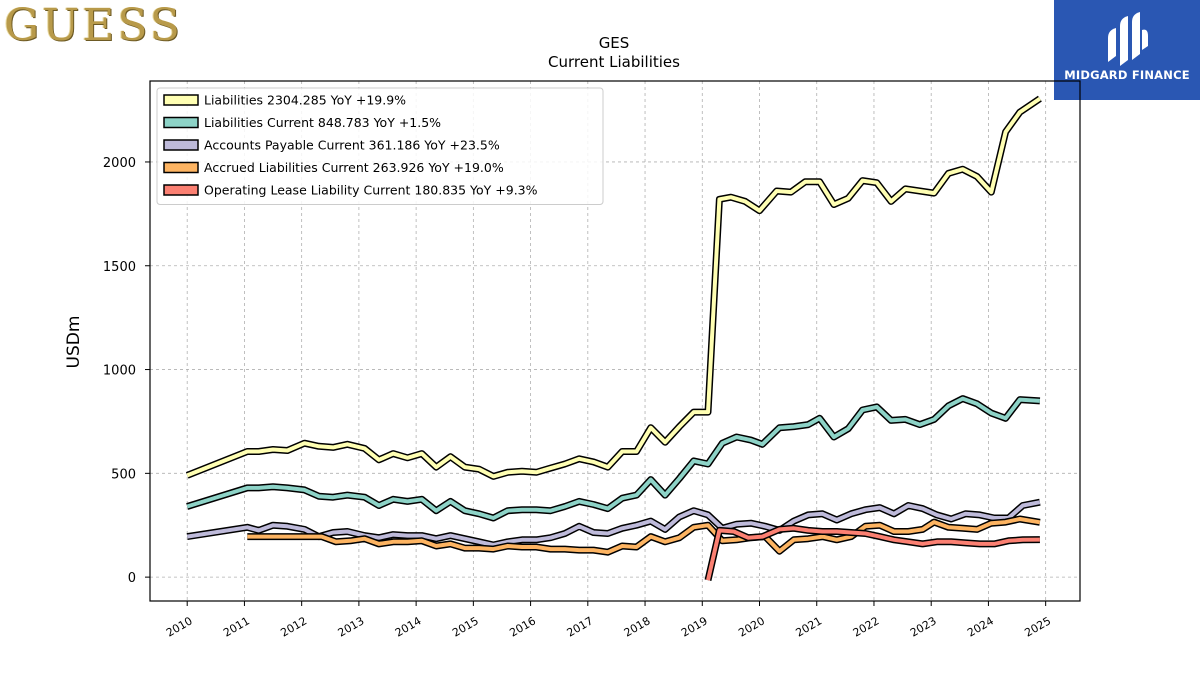 This screenshot has height=675, width=1200. What do you see at coordinates (614, 43) in the screenshot?
I see `chart-title: GES` at bounding box center [614, 43].